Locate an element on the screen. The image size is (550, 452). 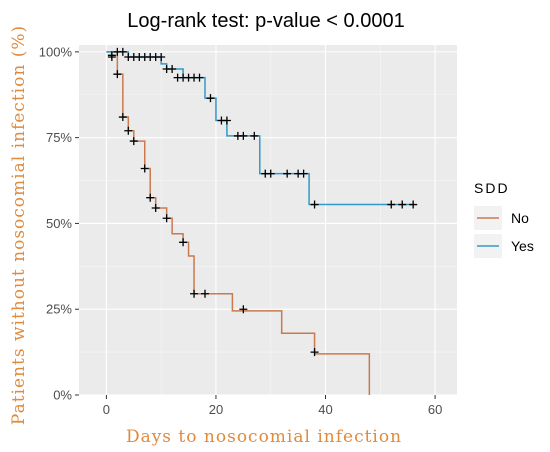
y-tick-label: 100% is located at coordinates (56, 51).